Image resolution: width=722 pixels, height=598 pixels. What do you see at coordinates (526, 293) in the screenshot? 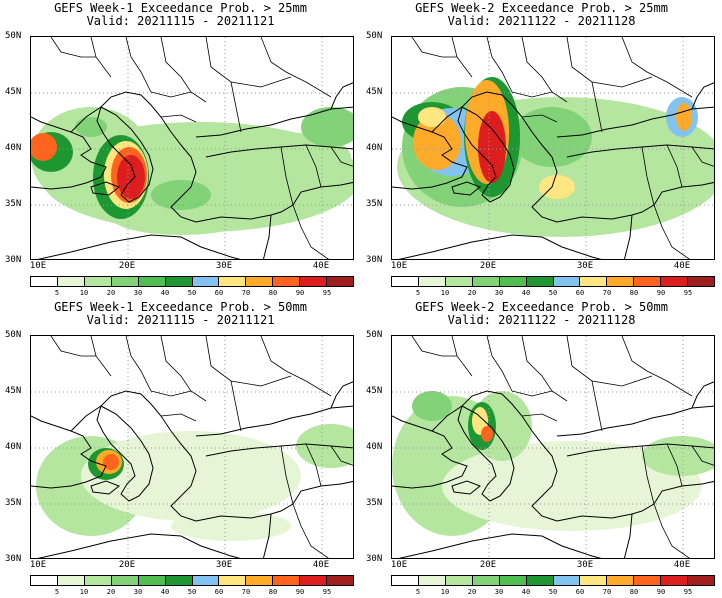
I see `colorbar-label: 40` at bounding box center [526, 293].